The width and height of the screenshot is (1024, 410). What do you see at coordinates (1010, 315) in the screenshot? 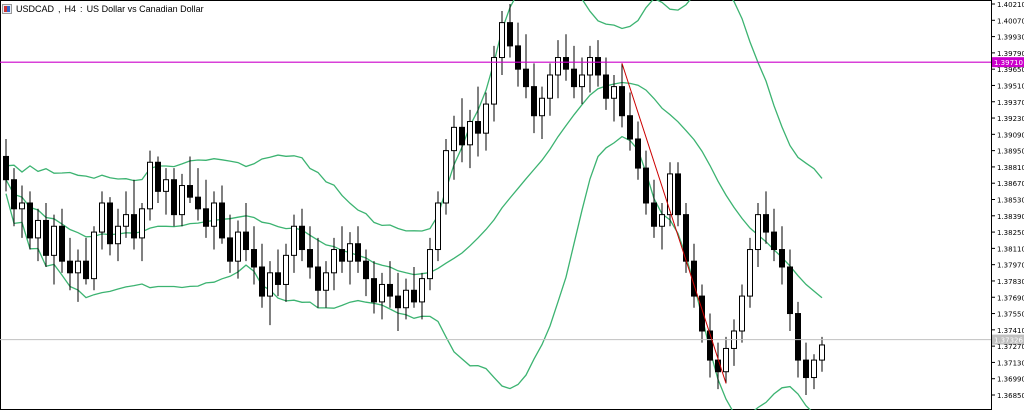
I see `y-tick-label: 1.37550` at bounding box center [1010, 315].